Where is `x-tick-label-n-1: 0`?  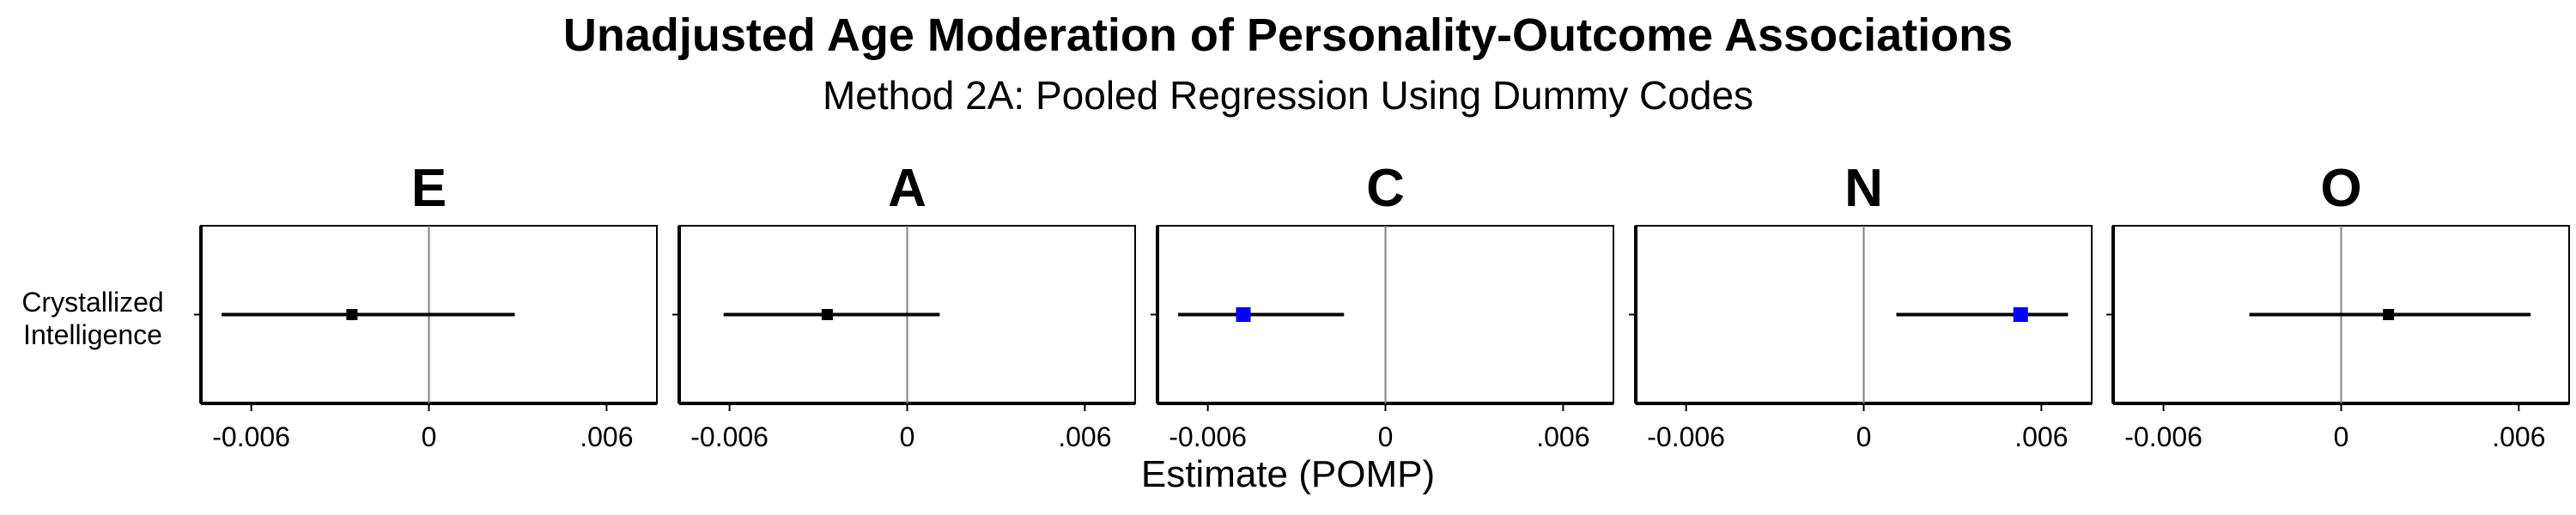
x-tick-label-n-1: 0 is located at coordinates (1864, 436).